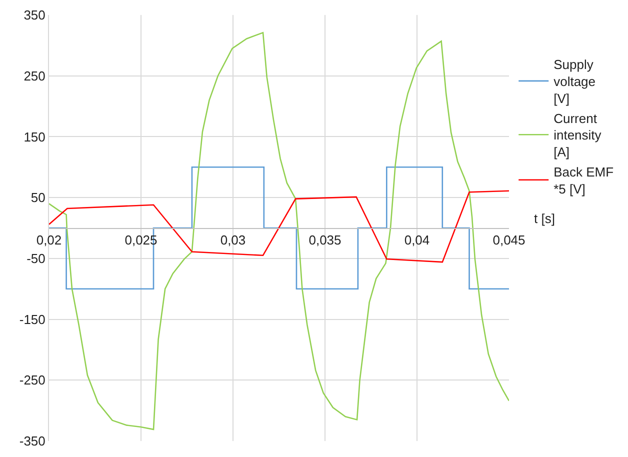 Image resolution: width=628 pixels, height=457 pixels. What do you see at coordinates (509, 240) in the screenshot?
I see `x-tick-label: 0,045` at bounding box center [509, 240].